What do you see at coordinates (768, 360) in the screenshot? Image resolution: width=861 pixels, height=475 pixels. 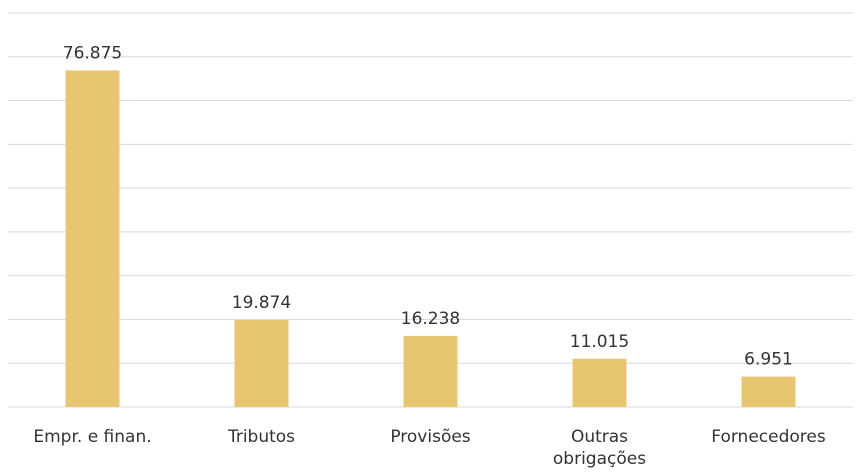 I see `value-label: 6.951` at bounding box center [768, 360].